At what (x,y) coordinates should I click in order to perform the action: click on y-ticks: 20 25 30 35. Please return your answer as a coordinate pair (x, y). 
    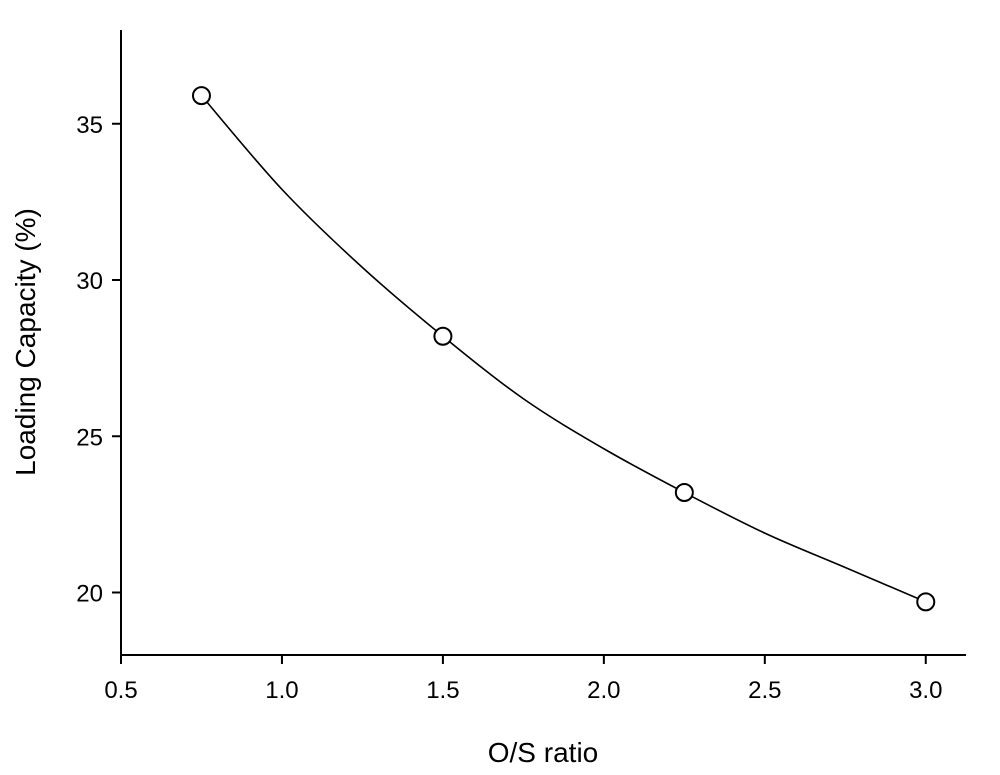
    Looking at the image, I should click on (98, 360).